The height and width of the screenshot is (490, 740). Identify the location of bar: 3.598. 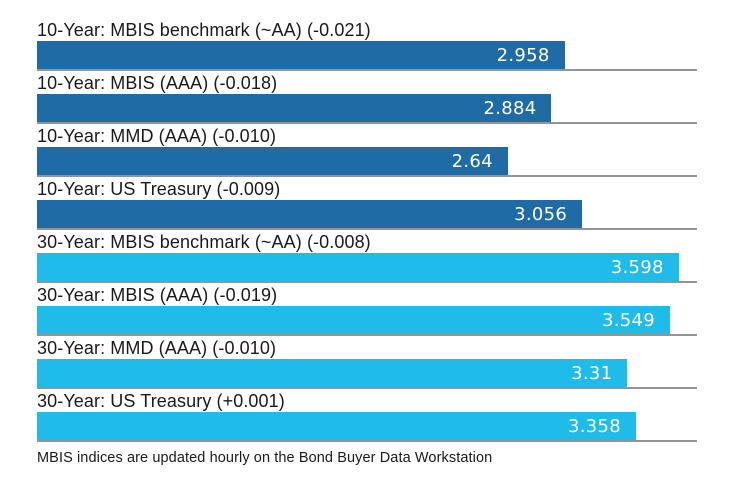
(358, 267).